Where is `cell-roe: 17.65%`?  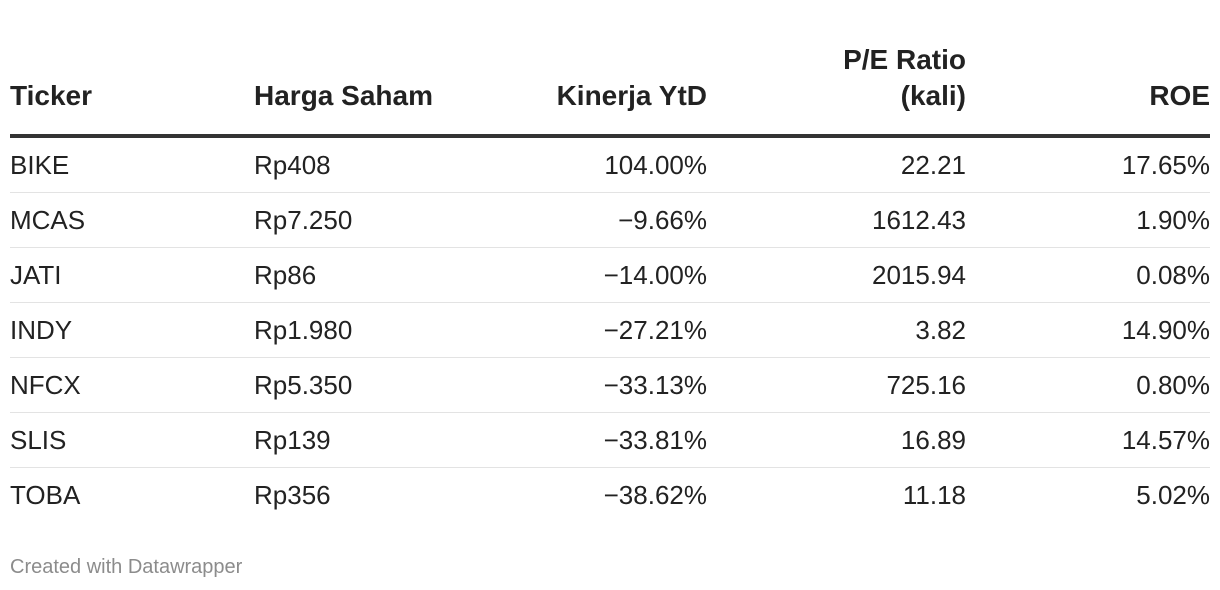 cell-roe: 17.65% is located at coordinates (1088, 164).